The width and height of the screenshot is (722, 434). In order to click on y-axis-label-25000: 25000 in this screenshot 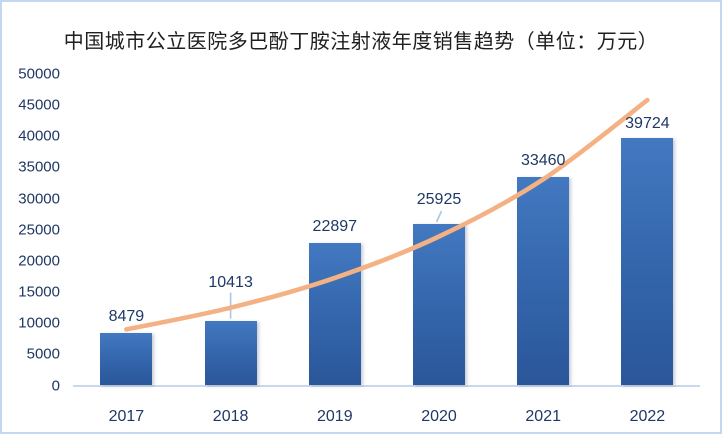, I will do `click(39, 230)`.